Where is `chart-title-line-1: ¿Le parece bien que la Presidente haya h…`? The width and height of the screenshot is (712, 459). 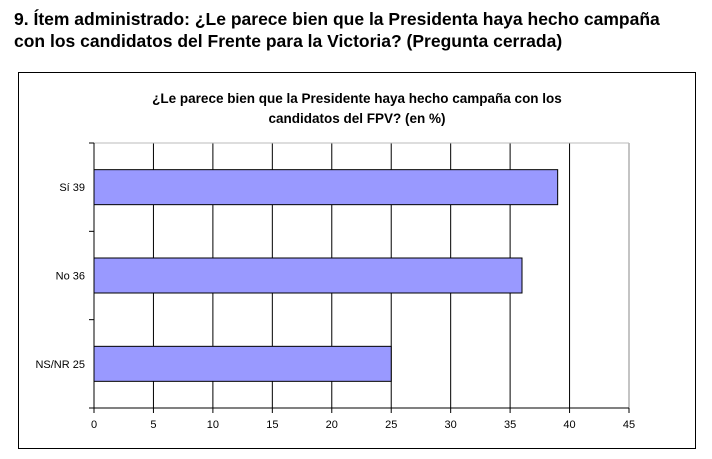
chart-title-line-1: ¿Le parece bien que la Presidente haya h… is located at coordinates (357, 98).